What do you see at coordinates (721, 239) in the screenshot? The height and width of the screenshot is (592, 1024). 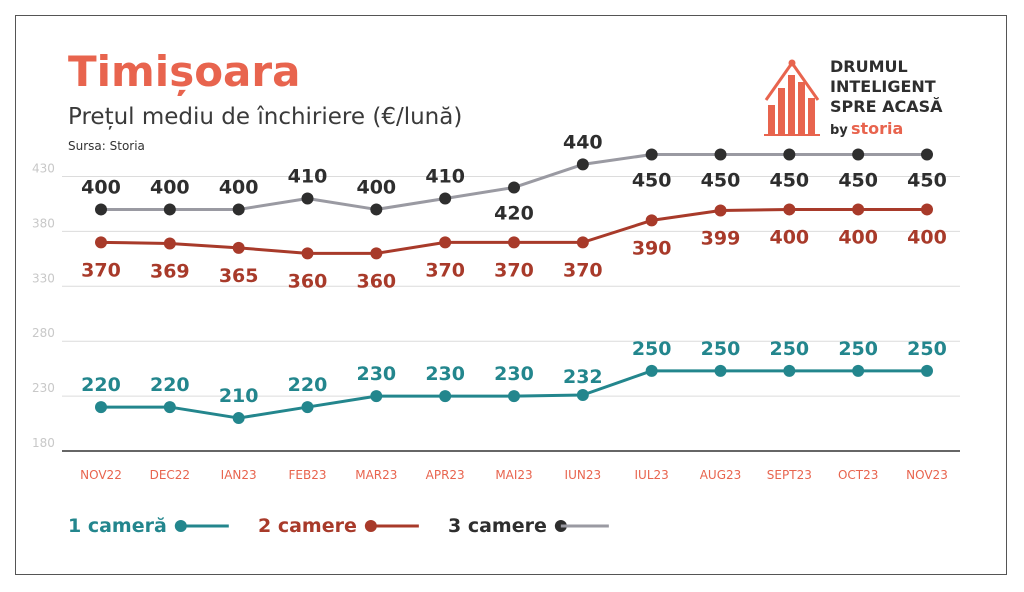 I see `data-label: 399` at bounding box center [721, 239].